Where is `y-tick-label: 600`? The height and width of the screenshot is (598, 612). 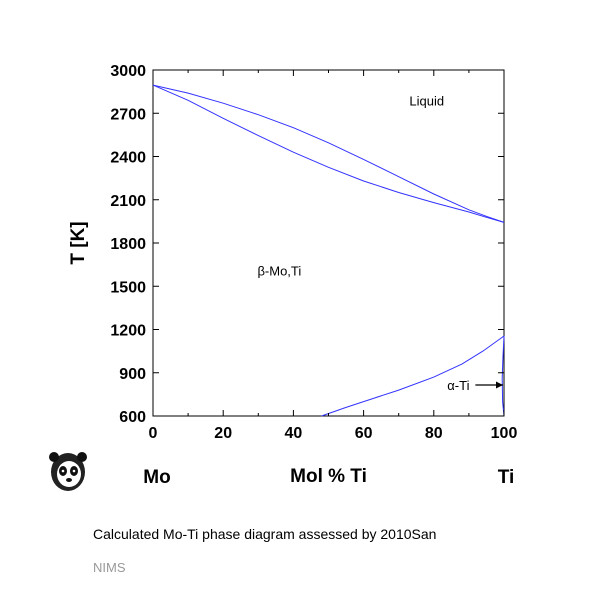 y-tick-label: 600 is located at coordinates (132, 417).